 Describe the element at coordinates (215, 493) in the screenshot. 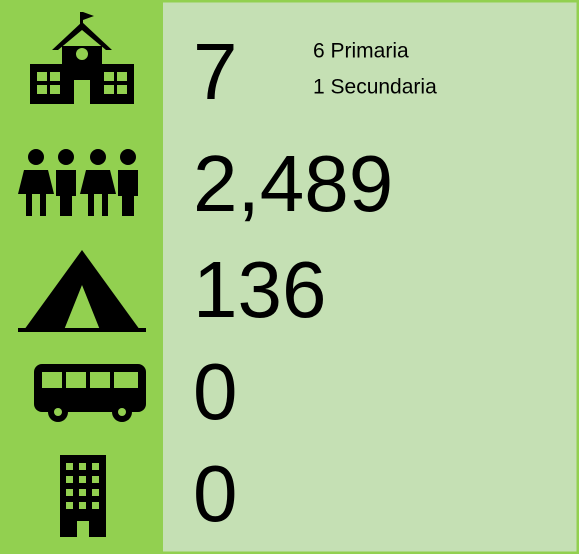

I see `building-count: 0` at that location.